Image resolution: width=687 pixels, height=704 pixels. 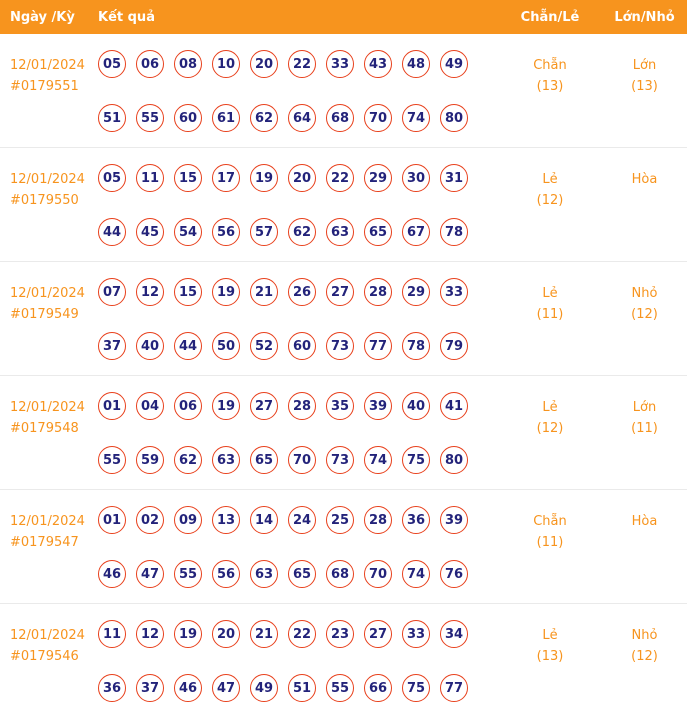 I want to click on lottery-number-ball: 15, so click(x=188, y=292).